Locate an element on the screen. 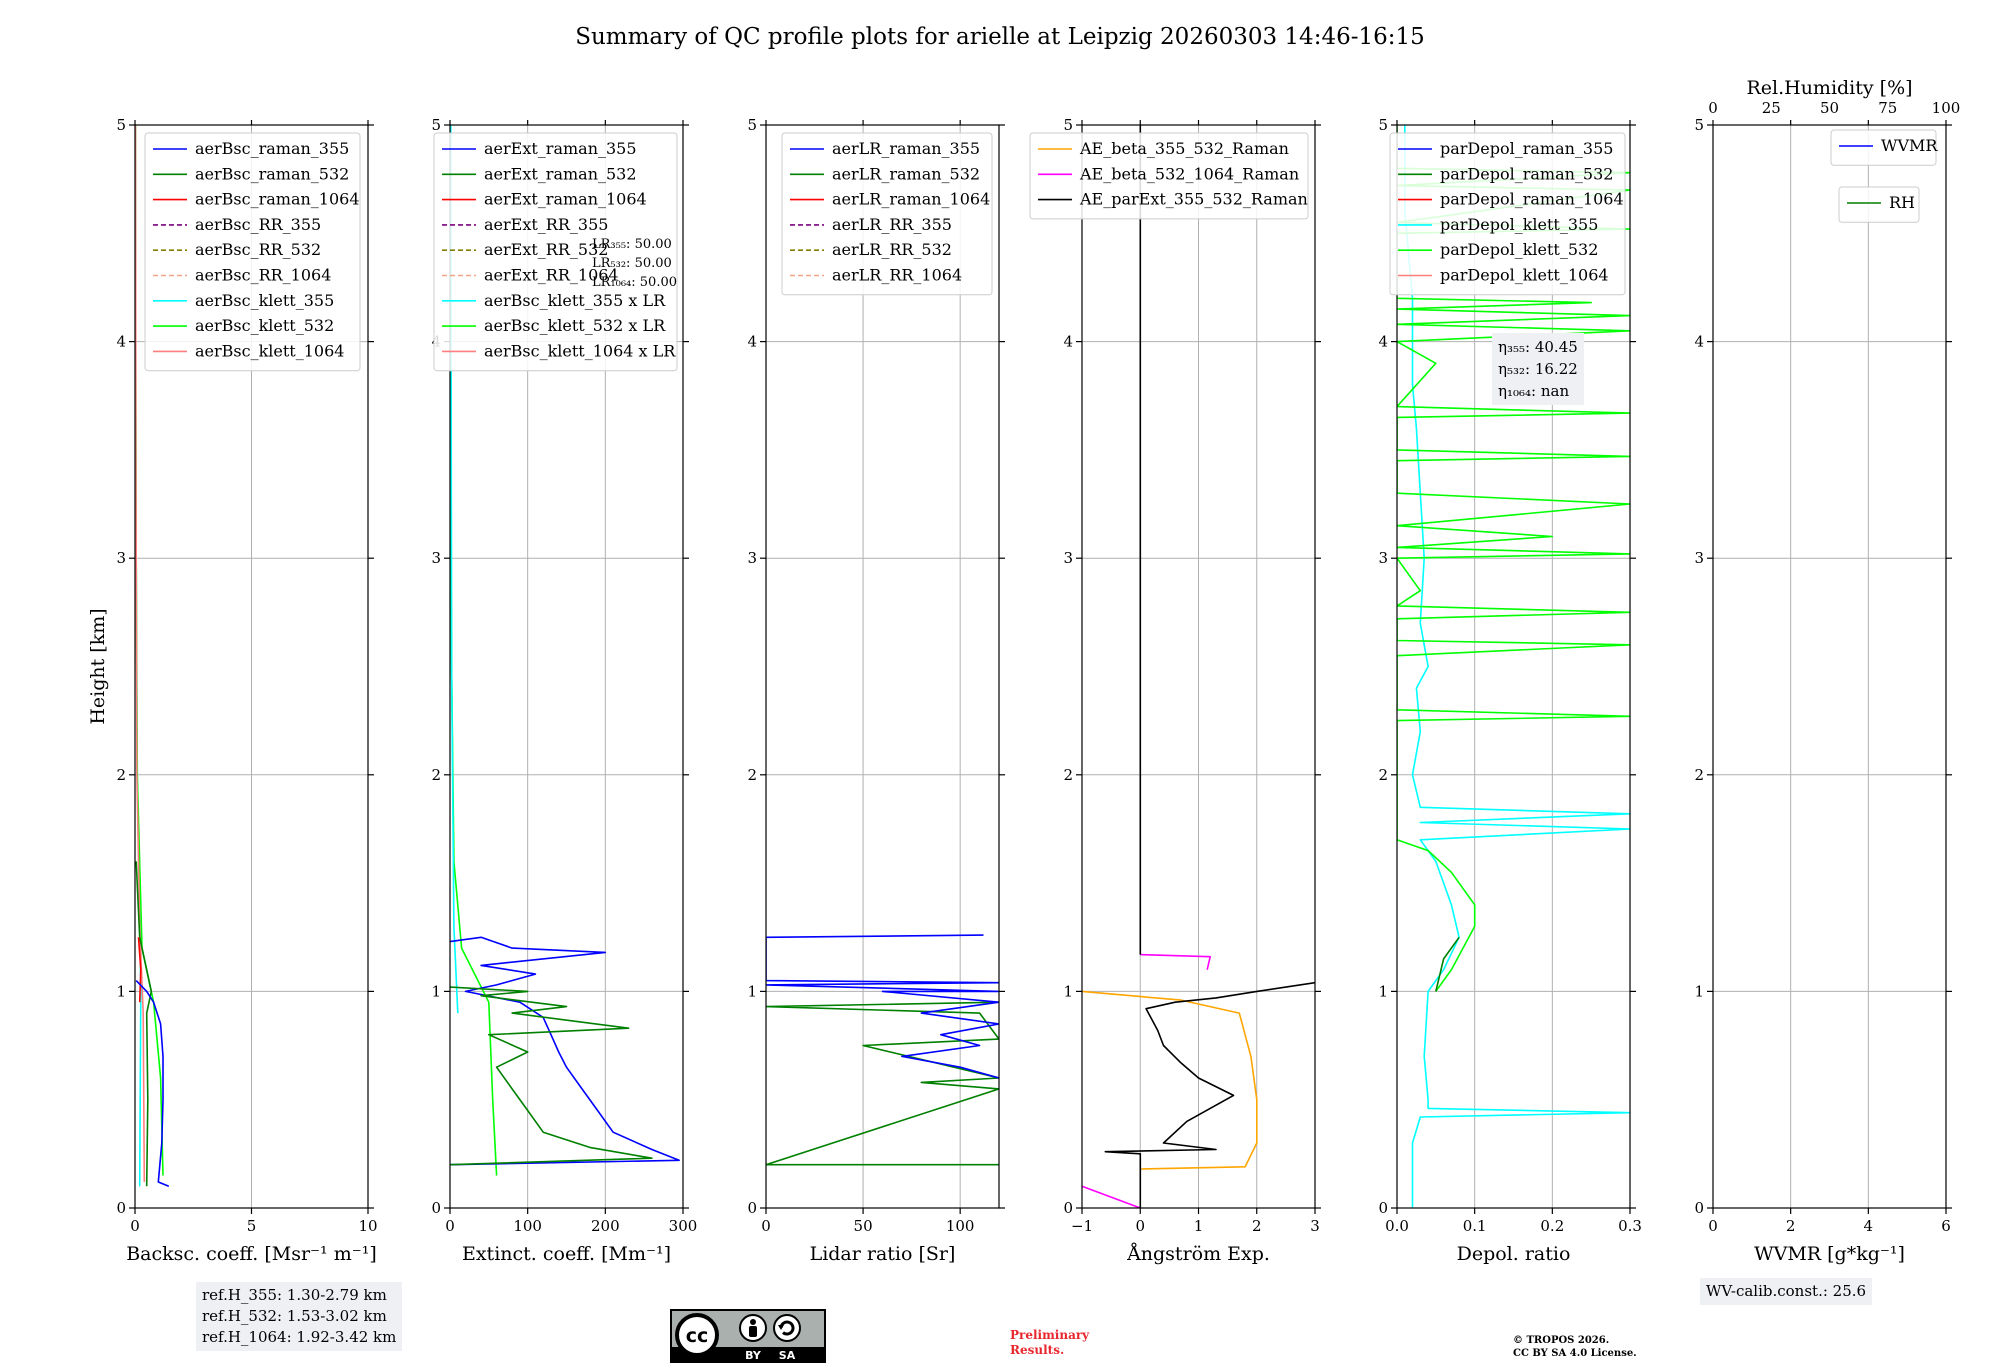 The image size is (2000, 1363). legend-label-4: aerExt_RR_532 is located at coordinates (546, 249).